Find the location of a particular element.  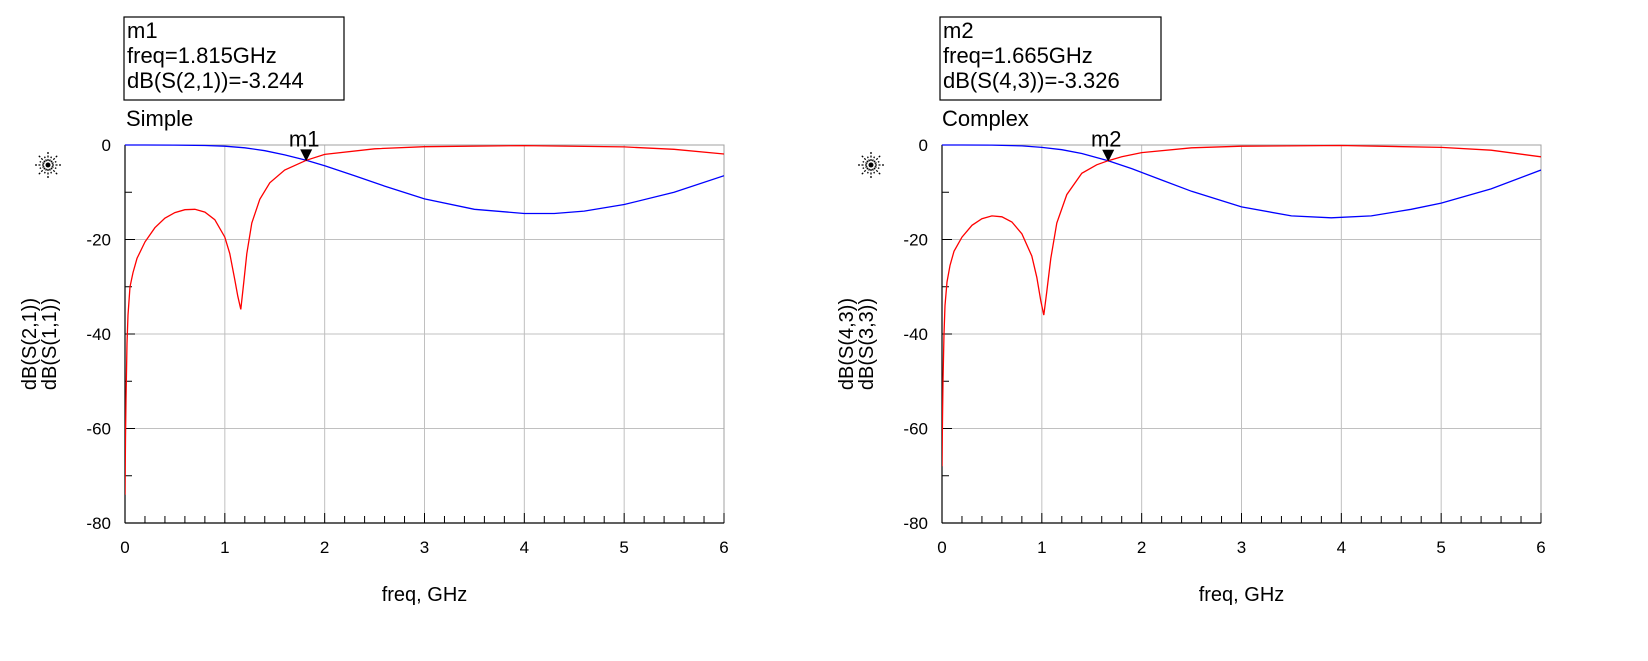

y-ticks is located at coordinates (130, 334).